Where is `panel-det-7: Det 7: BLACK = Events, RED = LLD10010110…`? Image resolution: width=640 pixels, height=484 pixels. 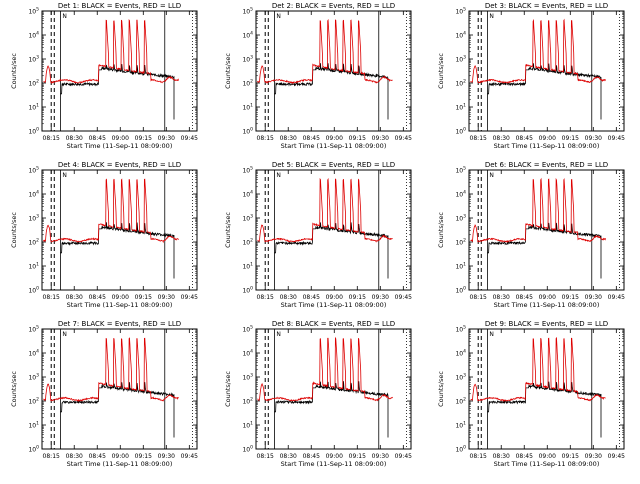 panel-det-7: Det 7: BLACK = Events, RED = LLD10010110… is located at coordinates (104, 394).